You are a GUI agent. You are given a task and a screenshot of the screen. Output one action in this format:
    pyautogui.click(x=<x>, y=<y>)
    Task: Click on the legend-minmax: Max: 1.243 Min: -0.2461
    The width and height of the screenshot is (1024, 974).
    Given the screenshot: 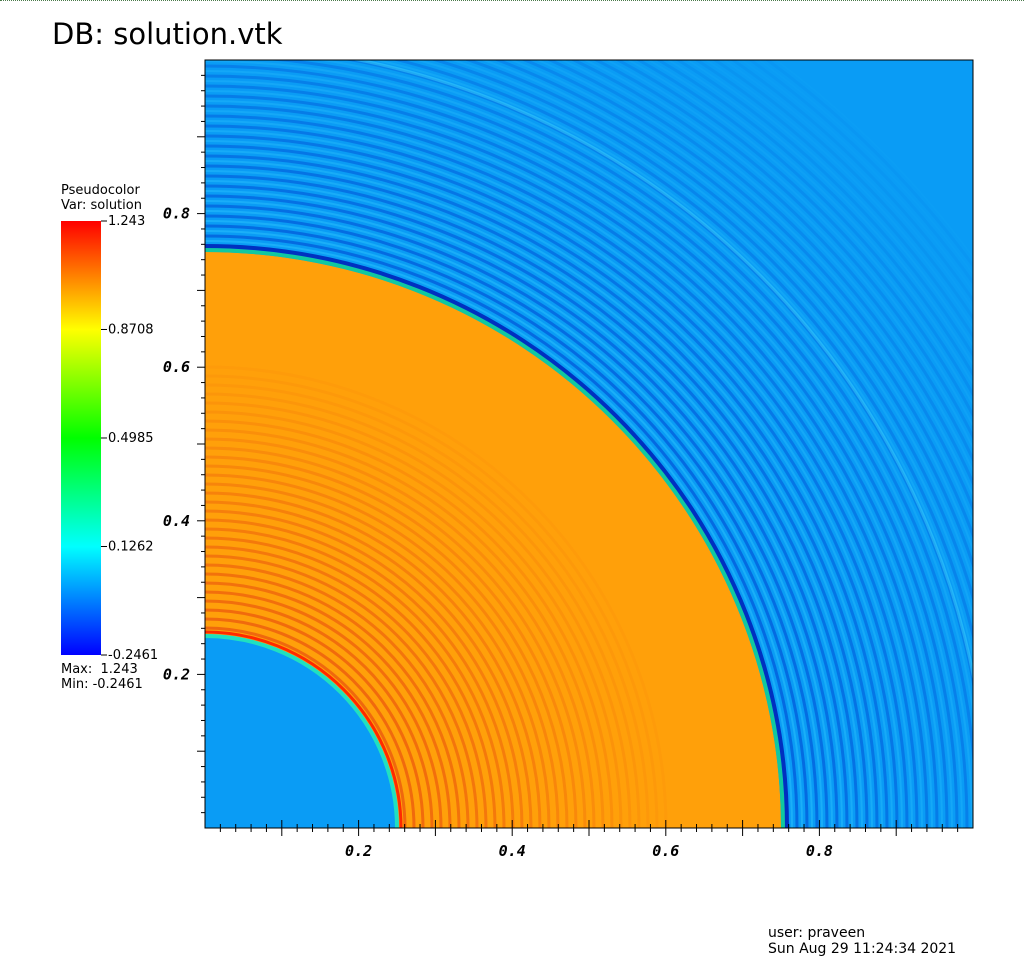 What is the action you would take?
    pyautogui.click(x=102, y=677)
    